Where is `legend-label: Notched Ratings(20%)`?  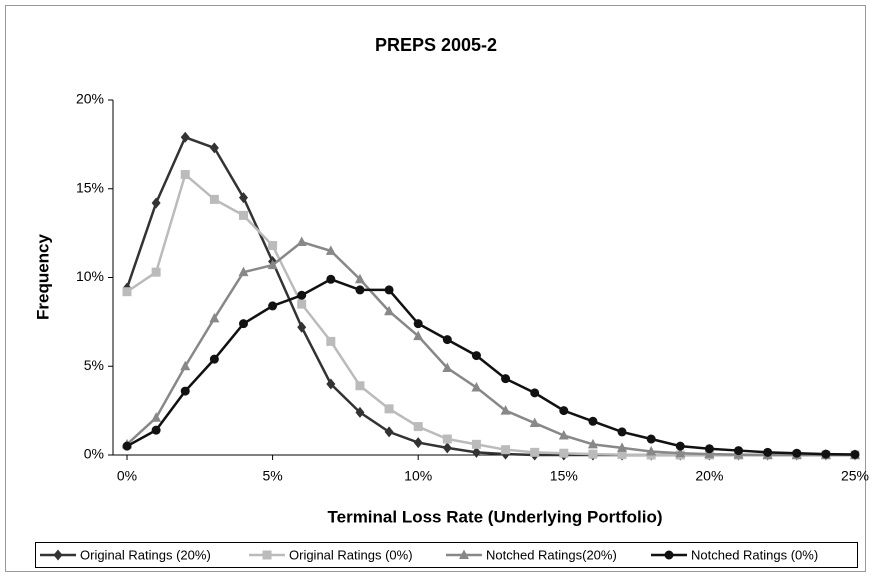
legend-label: Notched Ratings(20%) is located at coordinates (551, 554).